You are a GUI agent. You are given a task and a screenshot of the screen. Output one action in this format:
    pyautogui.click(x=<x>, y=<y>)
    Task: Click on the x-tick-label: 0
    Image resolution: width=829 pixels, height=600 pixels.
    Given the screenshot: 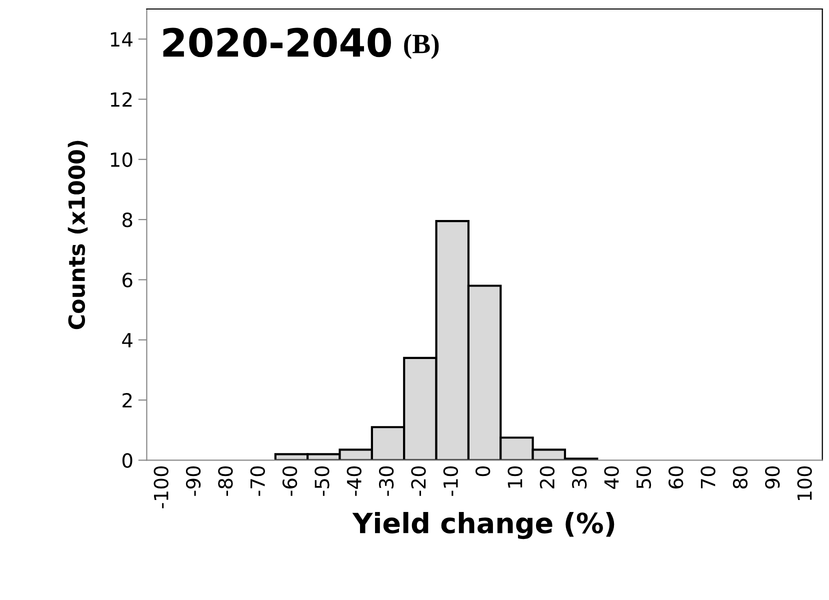 What is the action you would take?
    pyautogui.click(x=482, y=471)
    